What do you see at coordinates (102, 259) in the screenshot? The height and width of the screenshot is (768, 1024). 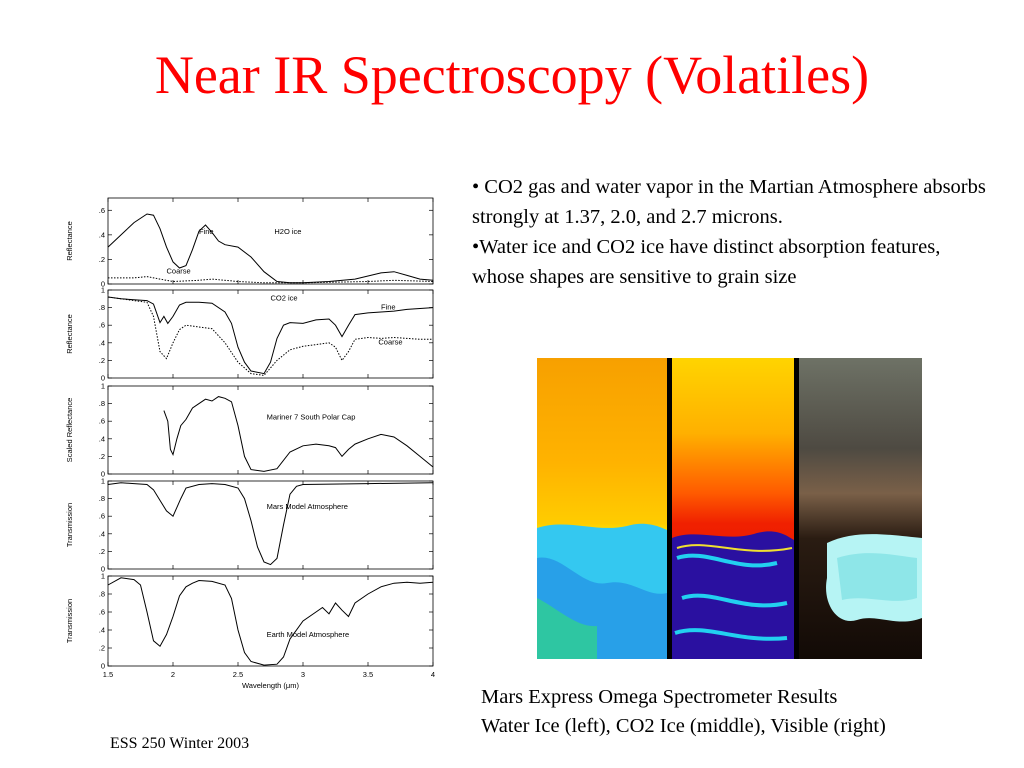 I see `panel-1-ytick-label: .2` at bounding box center [102, 259].